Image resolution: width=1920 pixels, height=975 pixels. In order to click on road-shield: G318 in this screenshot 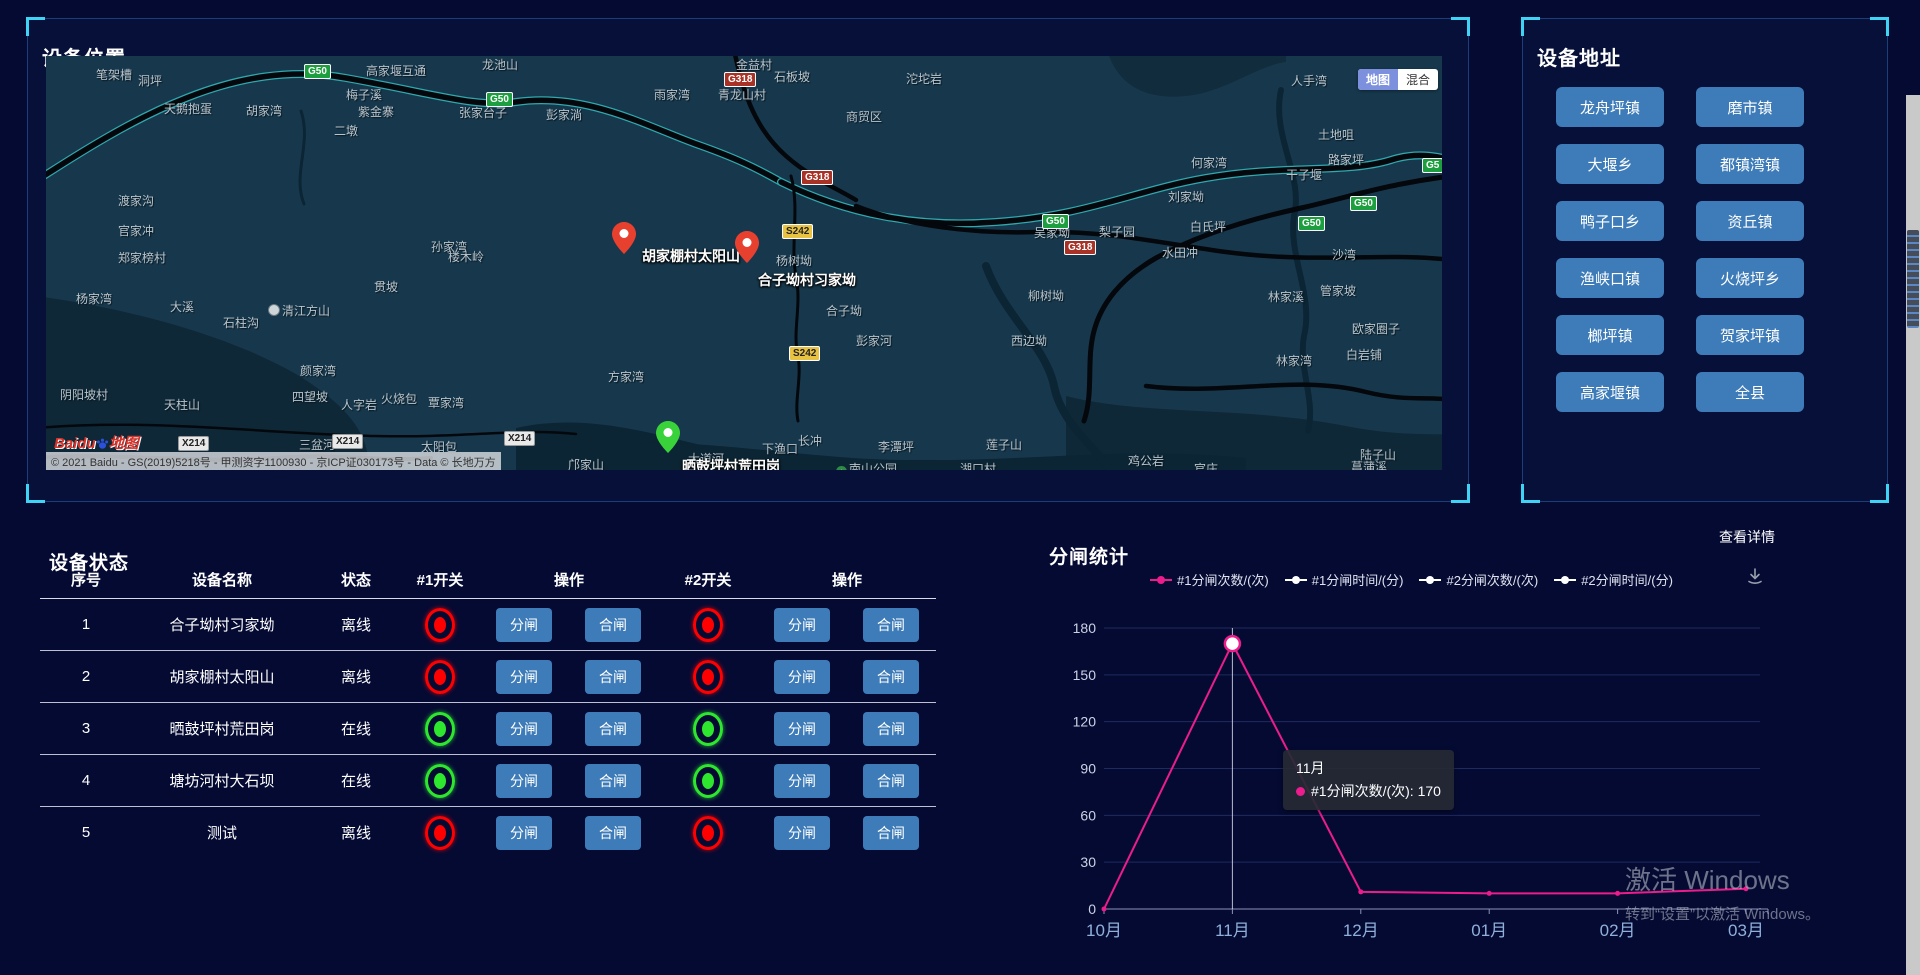, I will do `click(1080, 247)`.